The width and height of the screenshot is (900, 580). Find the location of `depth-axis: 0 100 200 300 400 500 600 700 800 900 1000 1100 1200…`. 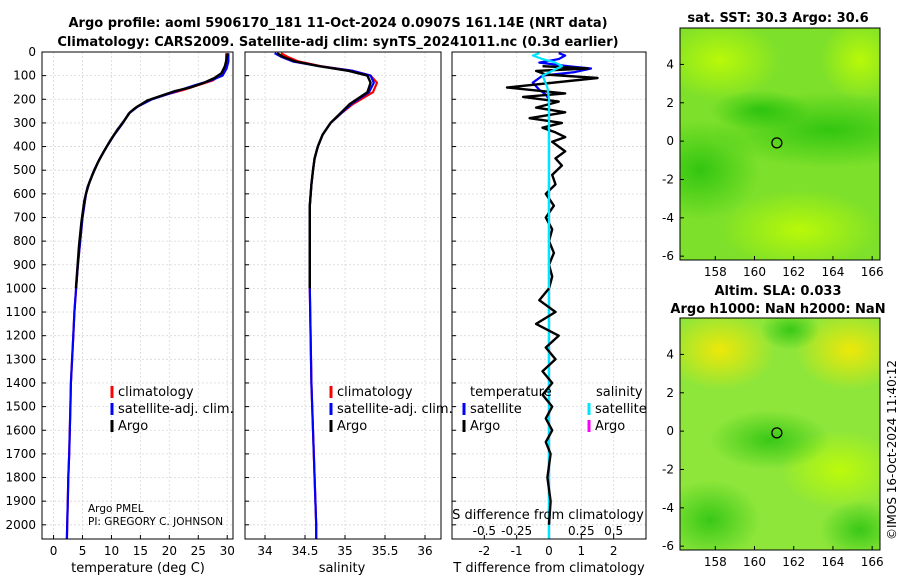

depth-axis: 0 100 200 300 400 500 600 700 800 900 1000 1100 1200… is located at coordinates (20, 288).